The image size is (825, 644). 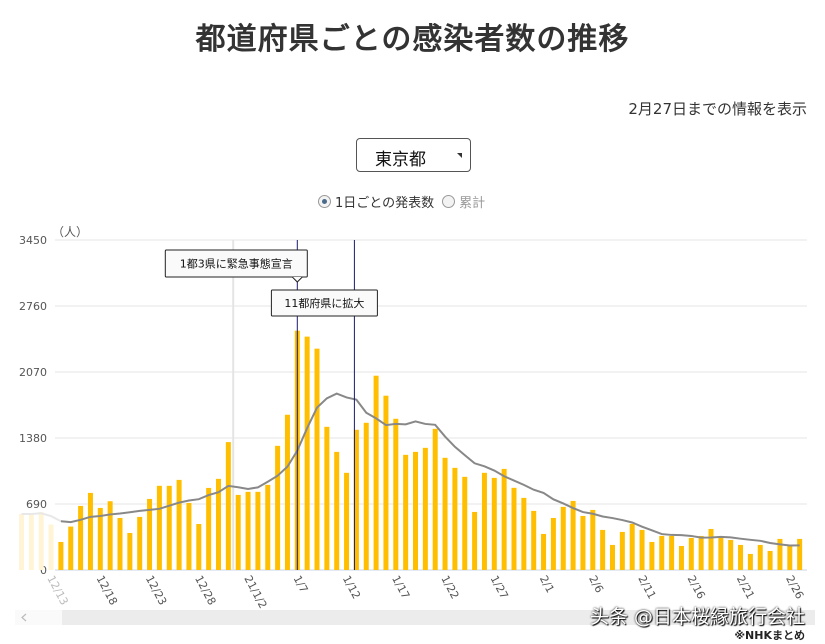 I want to click on source-note: ※NHKまとめ, so click(x=769, y=635).